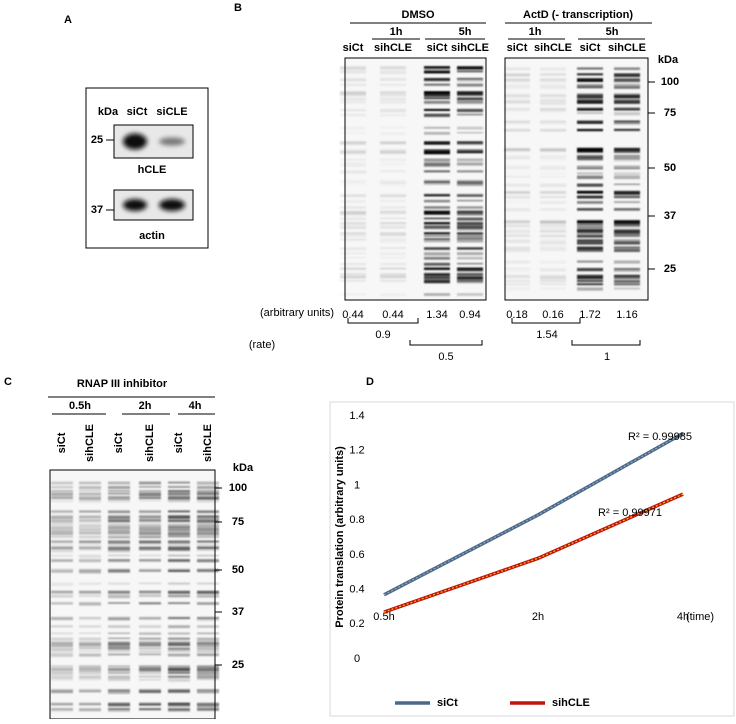 Image resolution: width=736 pixels, height=724 pixels. I want to click on kda-label: kDa, so click(243, 468).